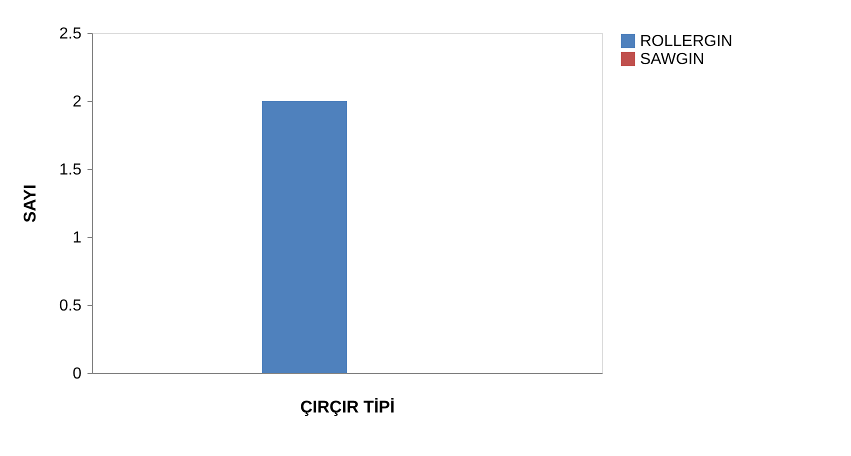 Image resolution: width=851 pixels, height=456 pixels. Describe the element at coordinates (347, 407) in the screenshot. I see `x-axis-title: ÇIRÇIR TİPİ` at that location.